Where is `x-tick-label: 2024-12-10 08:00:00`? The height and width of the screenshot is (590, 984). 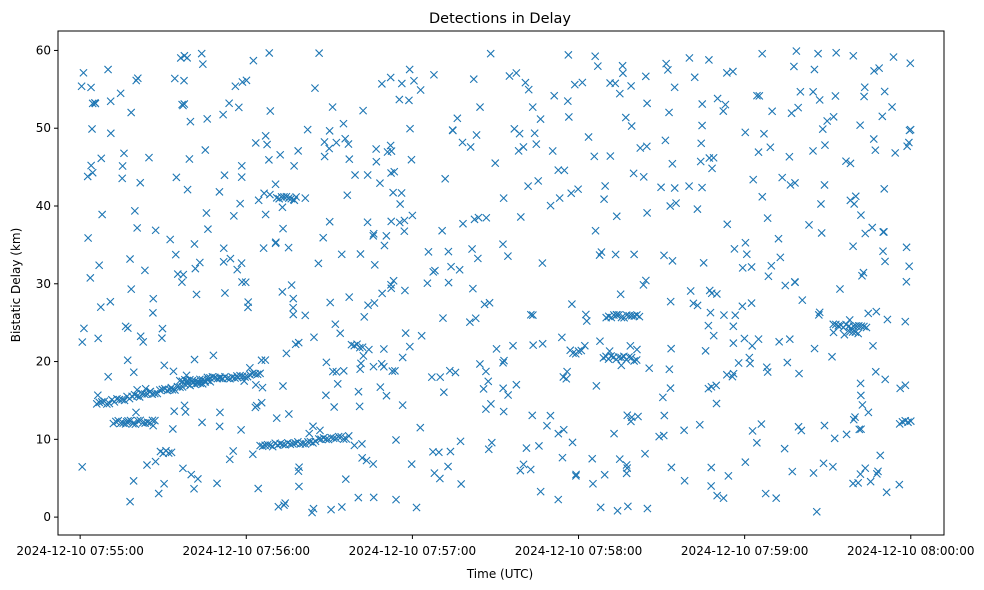
x-tick-label: 2024-12-10 08:00:00 is located at coordinates (910, 551).